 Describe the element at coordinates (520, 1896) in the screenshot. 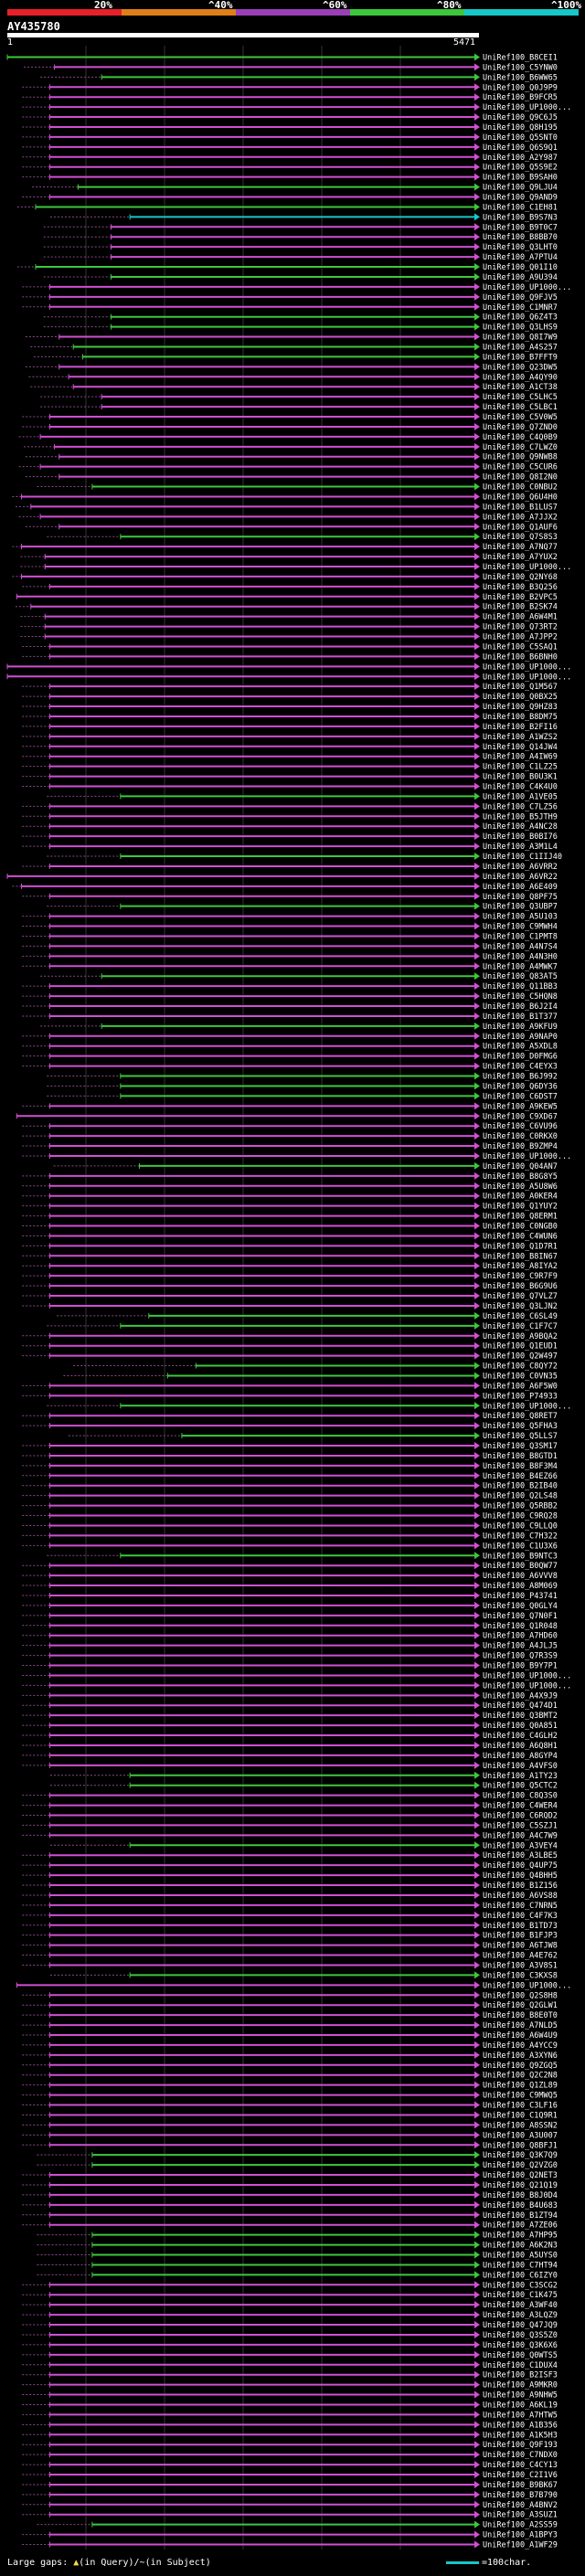

I see `hit-label: UniRef100_A6VS88` at that location.